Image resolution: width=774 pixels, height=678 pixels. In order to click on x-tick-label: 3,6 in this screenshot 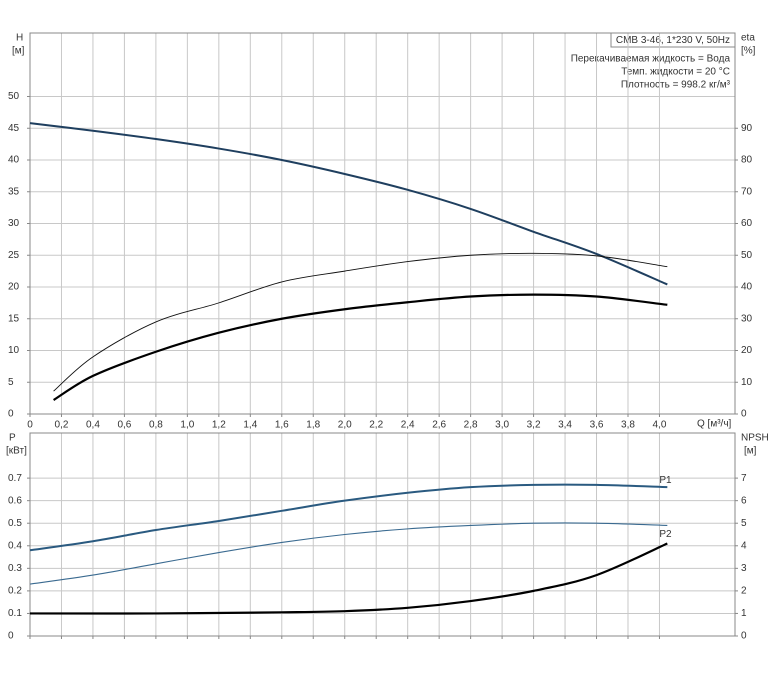, I will do `click(597, 425)`.